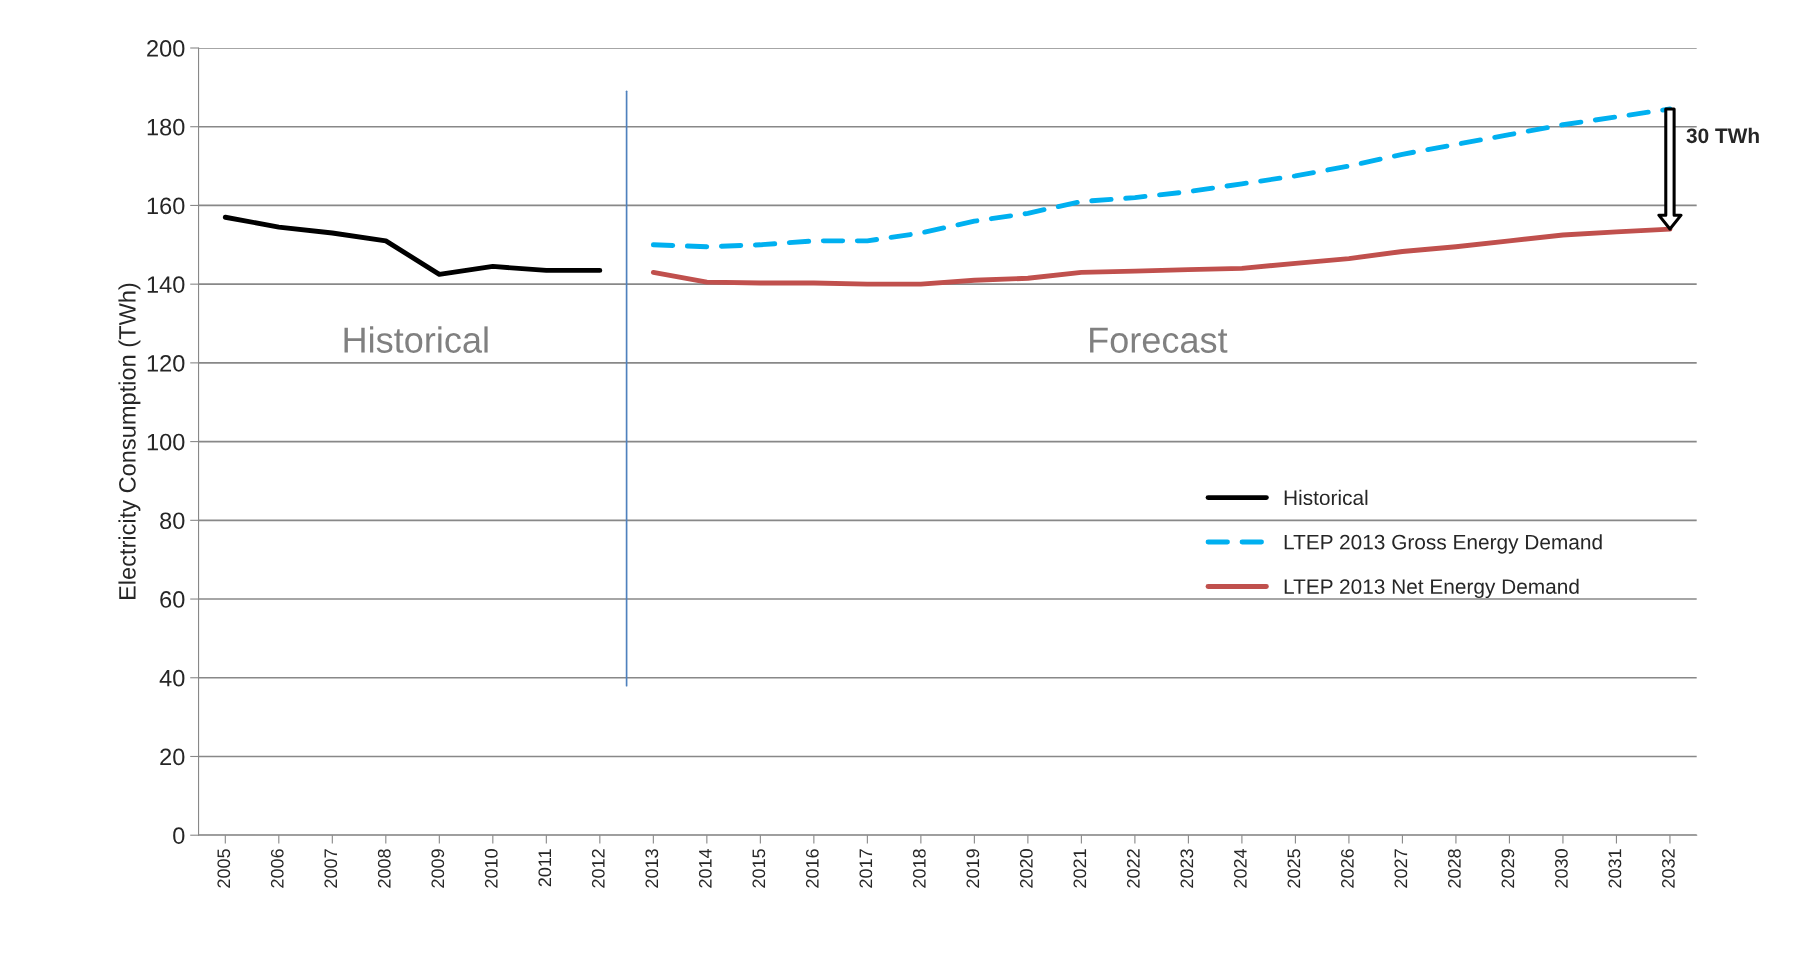 Image resolution: width=1805 pixels, height=960 pixels. Describe the element at coordinates (172, 678) in the screenshot. I see `y-tick-label: 40` at that location.